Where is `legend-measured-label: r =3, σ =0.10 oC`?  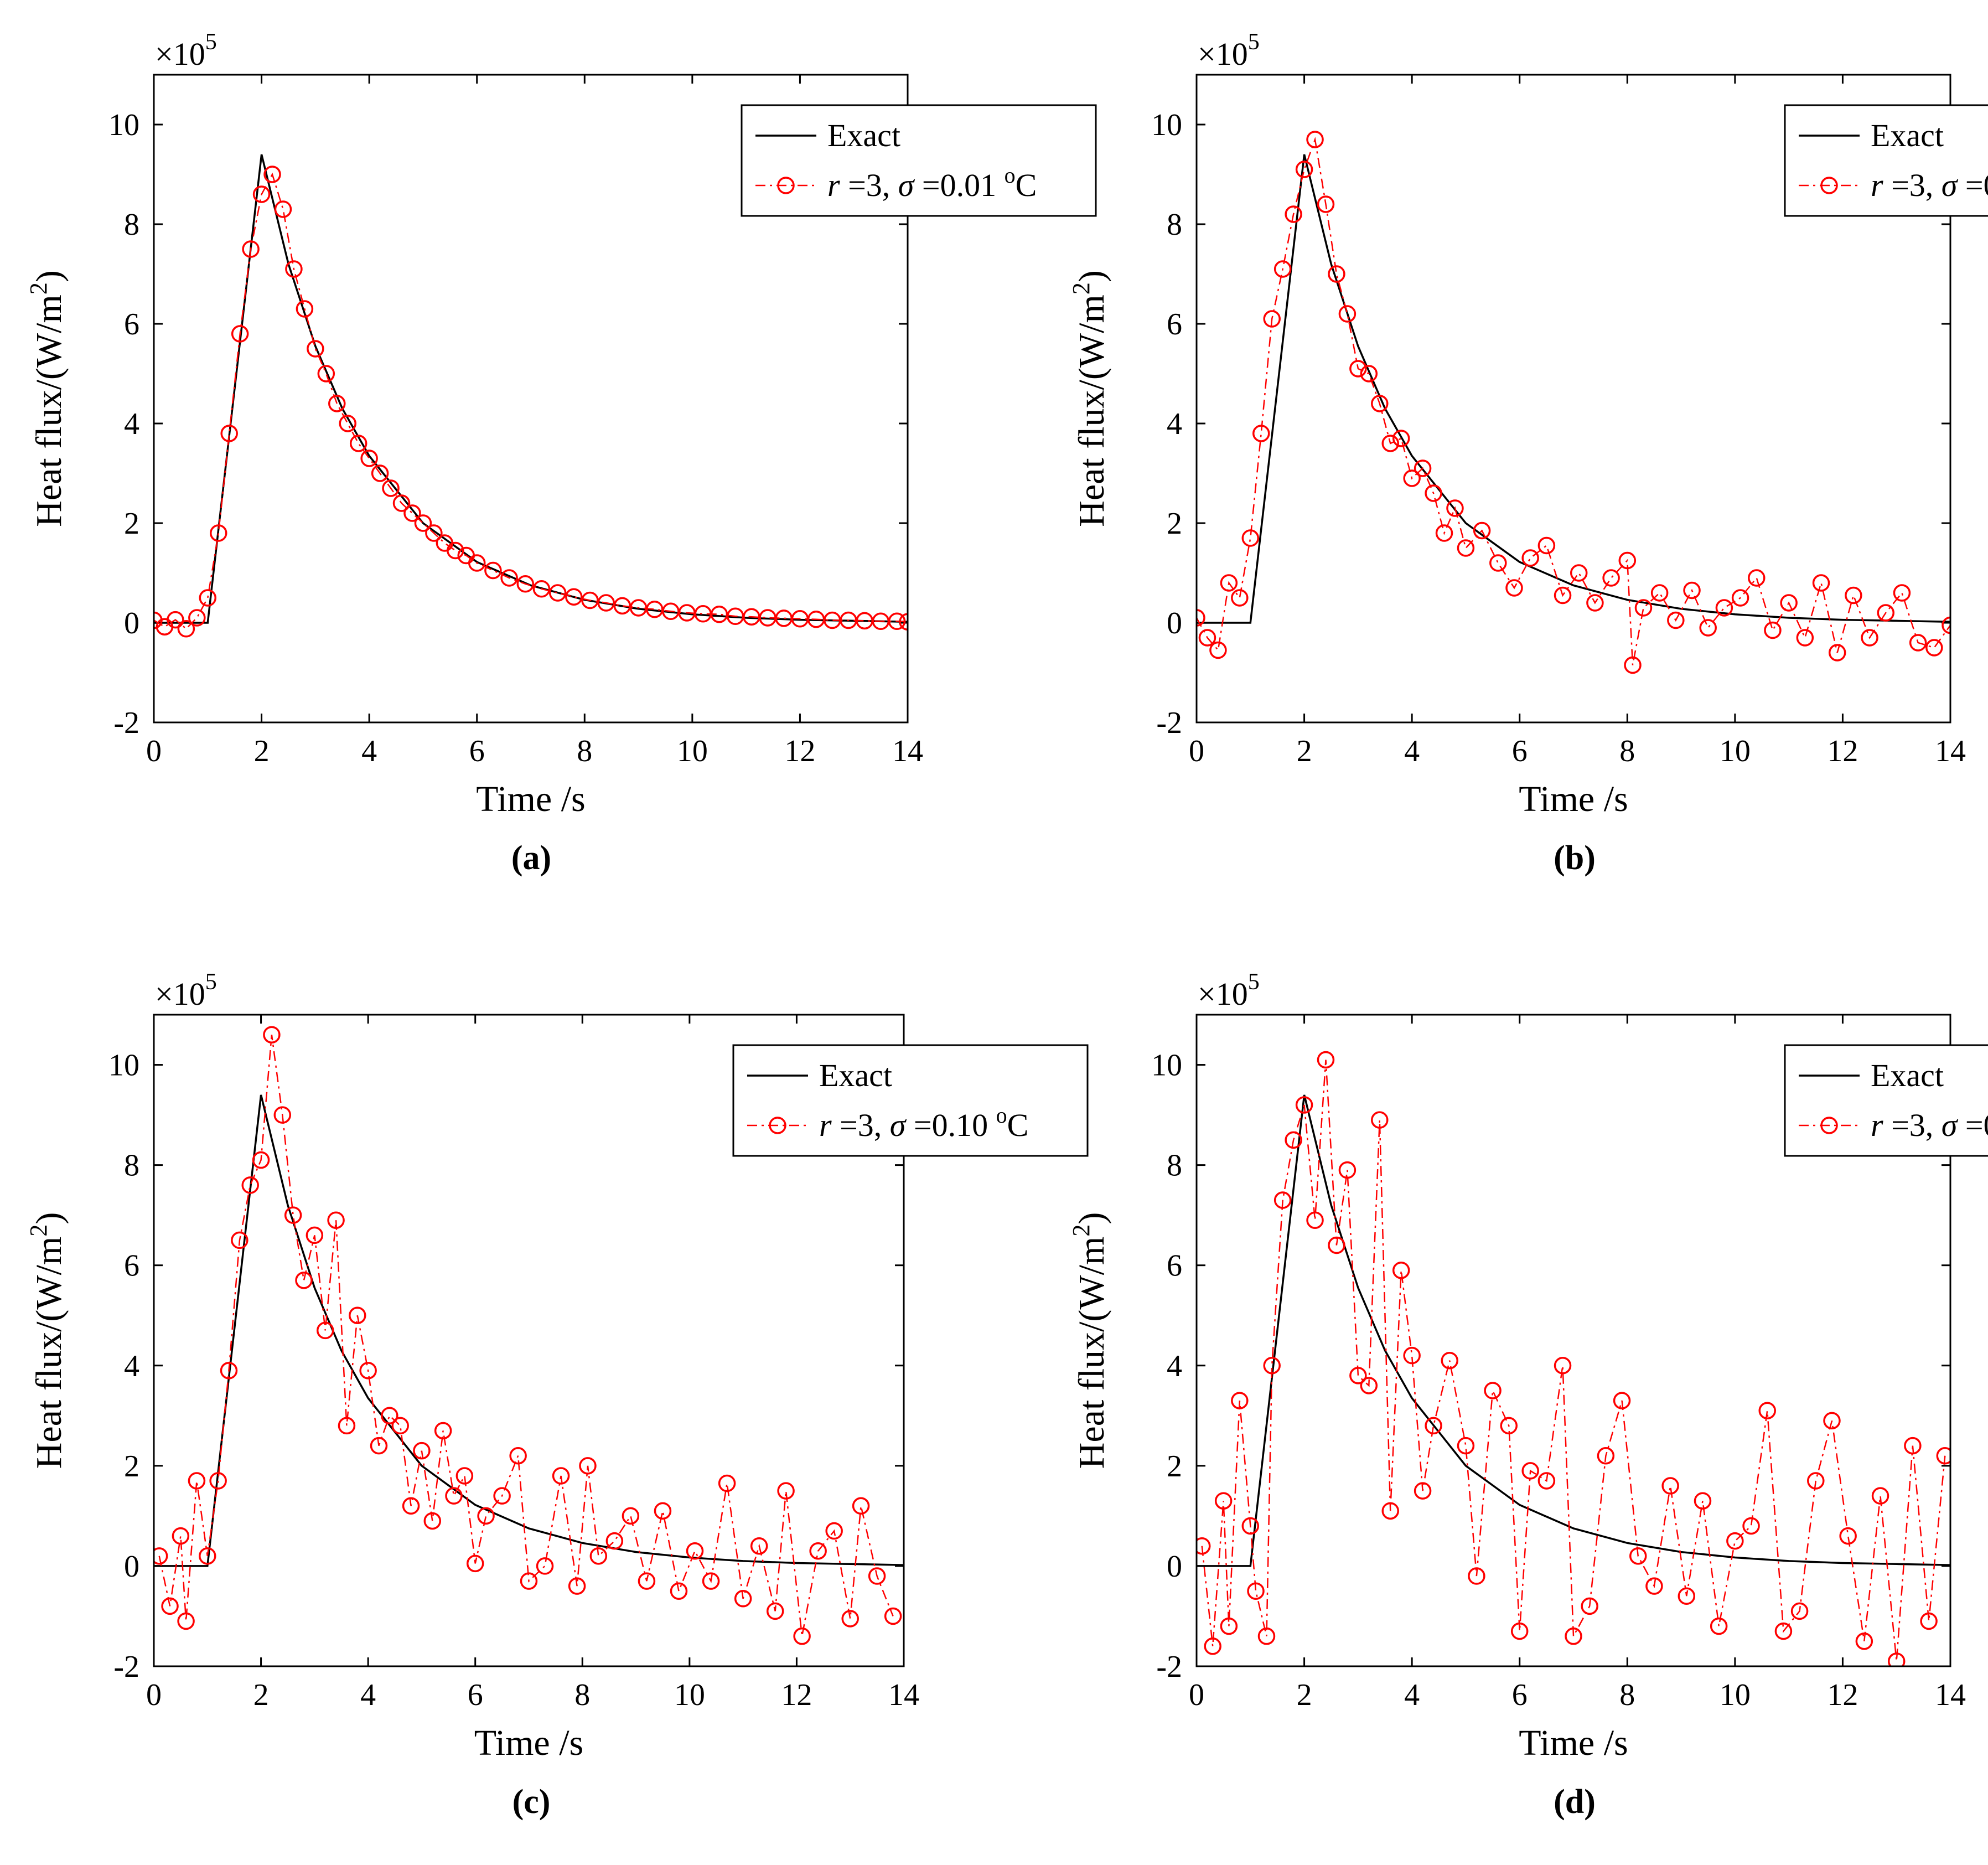
legend-measured-label: r =3, σ =0.10 oC is located at coordinates (923, 1123).